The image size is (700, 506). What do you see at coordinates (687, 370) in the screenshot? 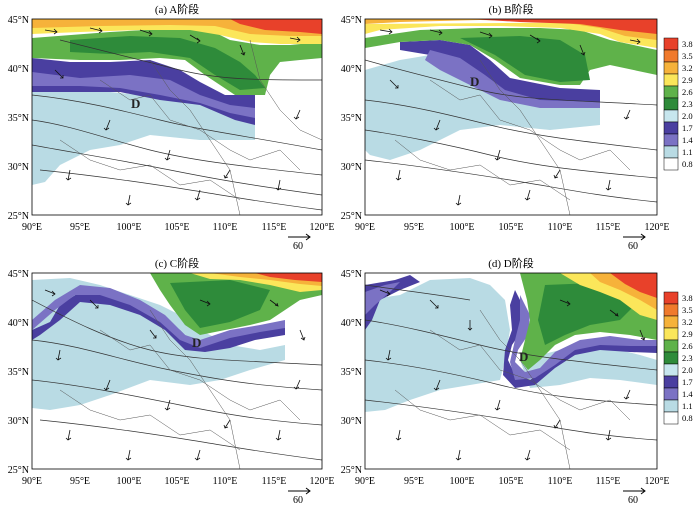
I see `colorbar-tick-label: 2.0` at bounding box center [687, 370].